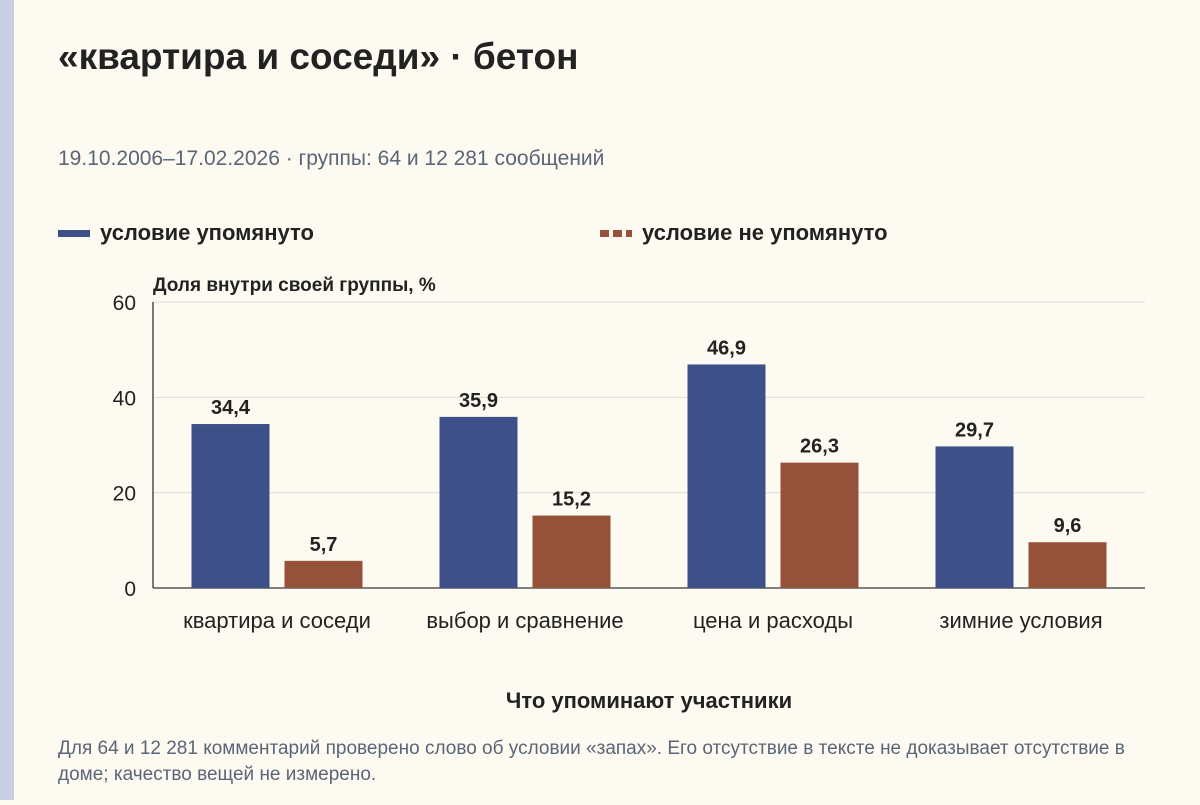  I want to click on legend-item-mentioned: условие упомянуто, so click(186, 233).